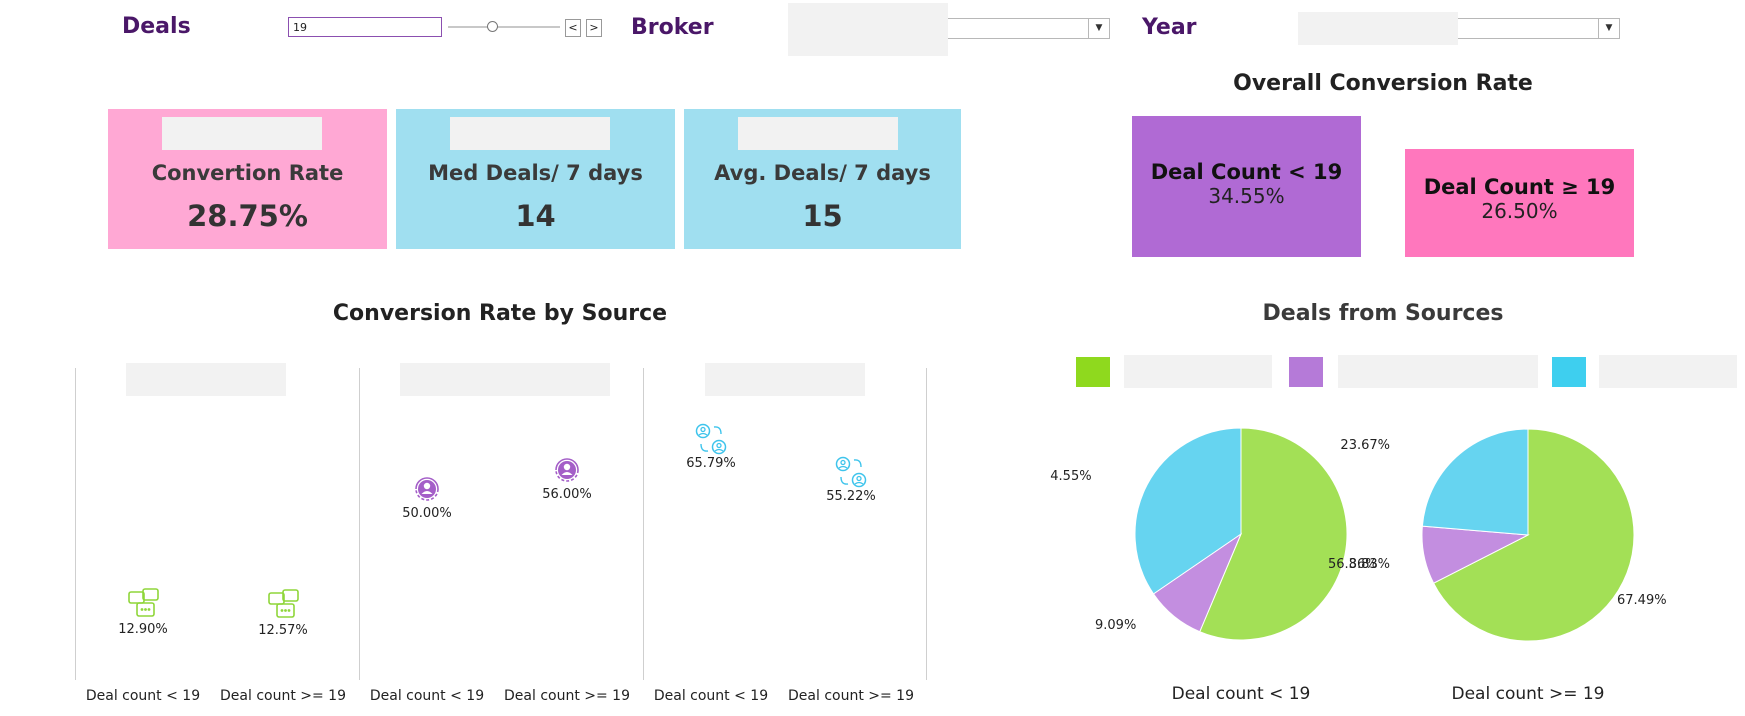 The image size is (1745, 716). I want to click on rate-label: Deal Count ≥ 19, so click(1519, 187).